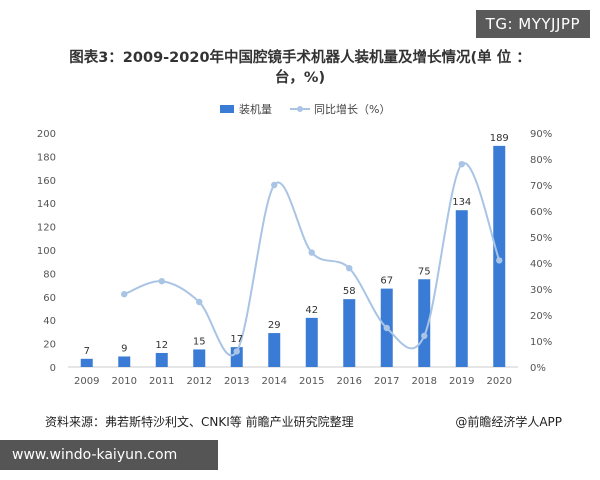 This screenshot has height=480, width=600. What do you see at coordinates (255, 109) in the screenshot?
I see `legend-label-bar: 装机量` at bounding box center [255, 109].